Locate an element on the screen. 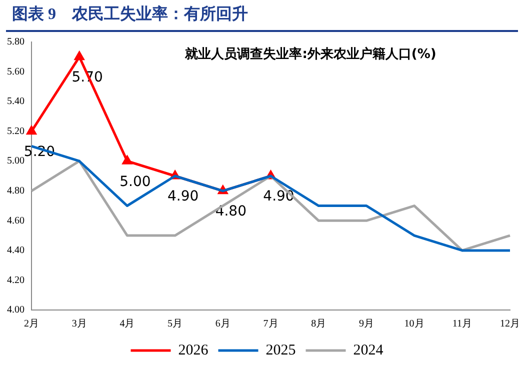 This screenshot has width=524, height=379. data-label: 4.90 is located at coordinates (183, 196).